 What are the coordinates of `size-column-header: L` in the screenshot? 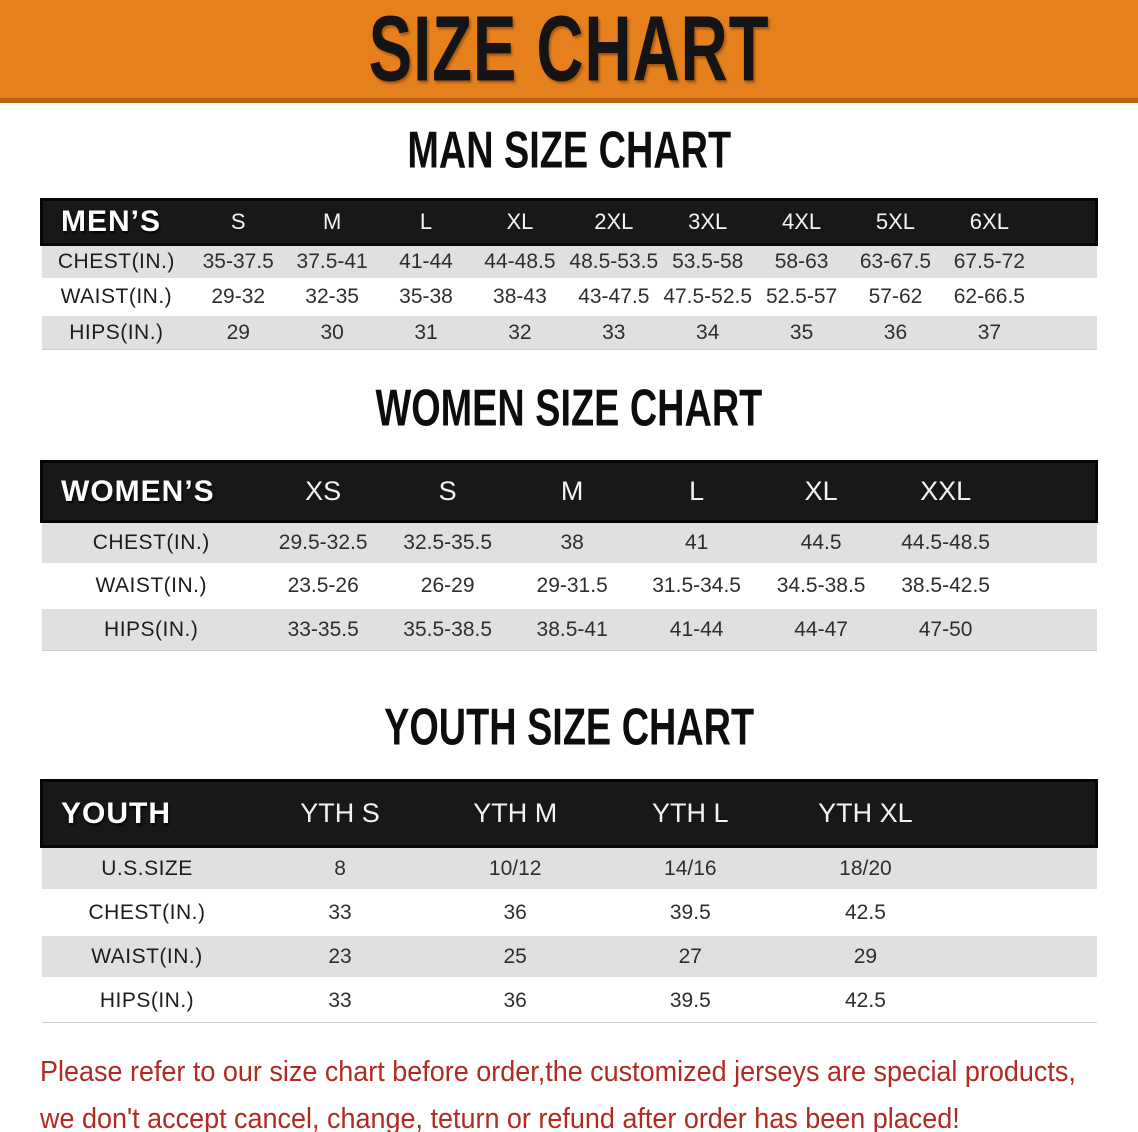 It's located at (696, 491).